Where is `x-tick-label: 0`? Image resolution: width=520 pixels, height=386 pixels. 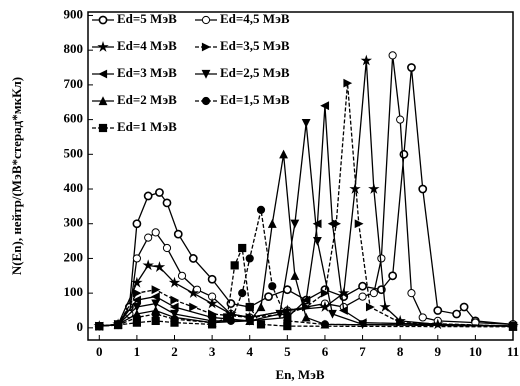
x-tick-label: 0 is located at coordinates (99, 351).